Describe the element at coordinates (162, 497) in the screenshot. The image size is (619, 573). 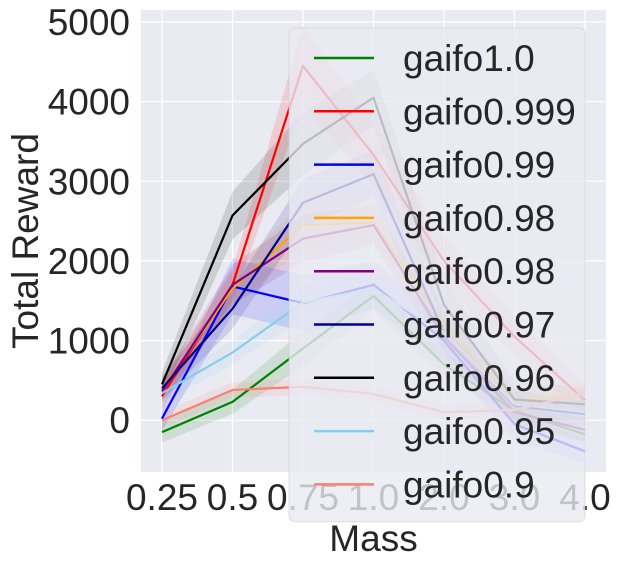
I see `x-tick-label: 0.25` at that location.